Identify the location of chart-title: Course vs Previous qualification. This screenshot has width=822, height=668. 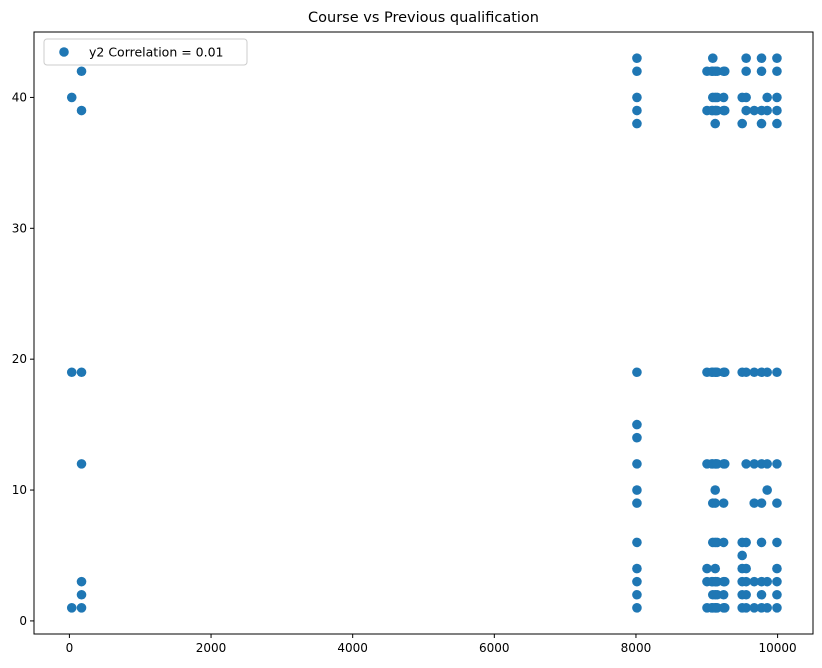
(423, 18).